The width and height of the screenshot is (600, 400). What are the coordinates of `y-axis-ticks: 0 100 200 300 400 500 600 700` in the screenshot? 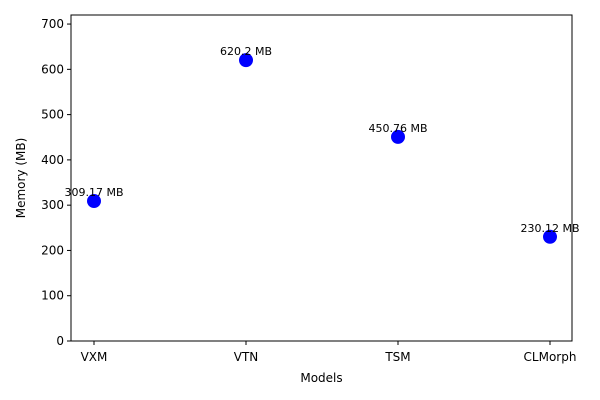 It's located at (56, 182).